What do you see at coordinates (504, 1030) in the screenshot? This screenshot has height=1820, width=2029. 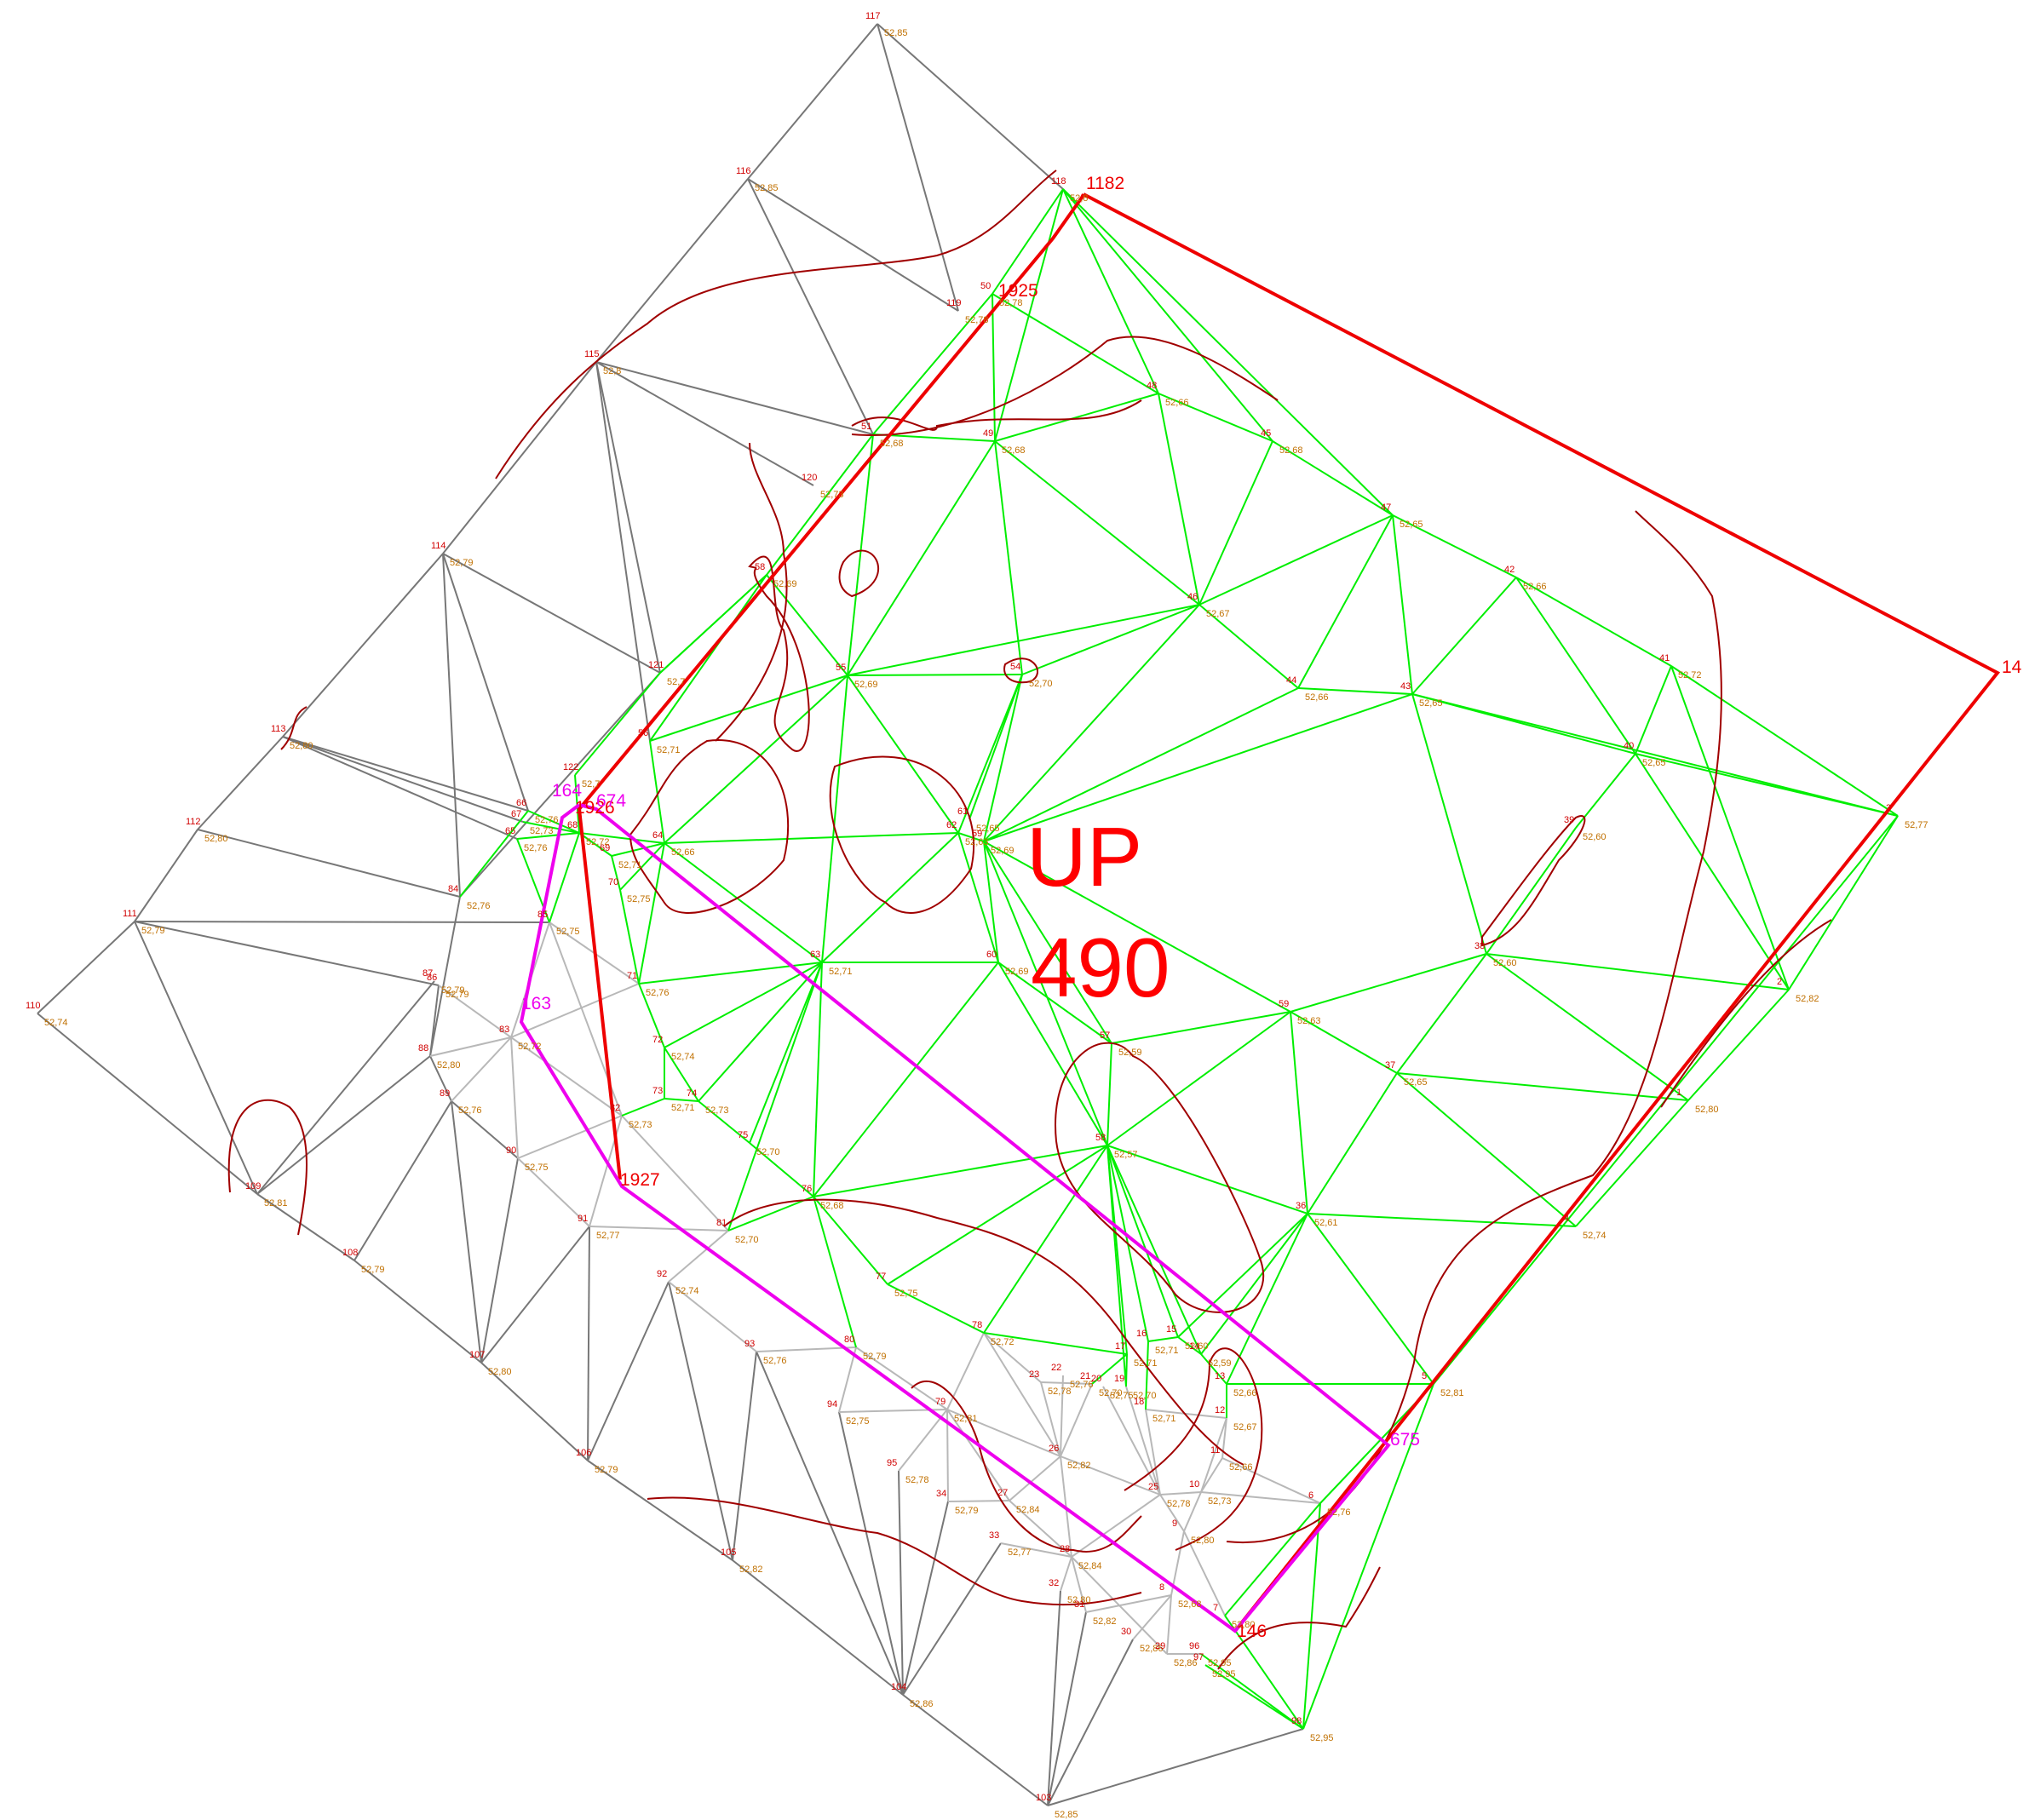 I see `point-id-label: 83` at bounding box center [504, 1030].